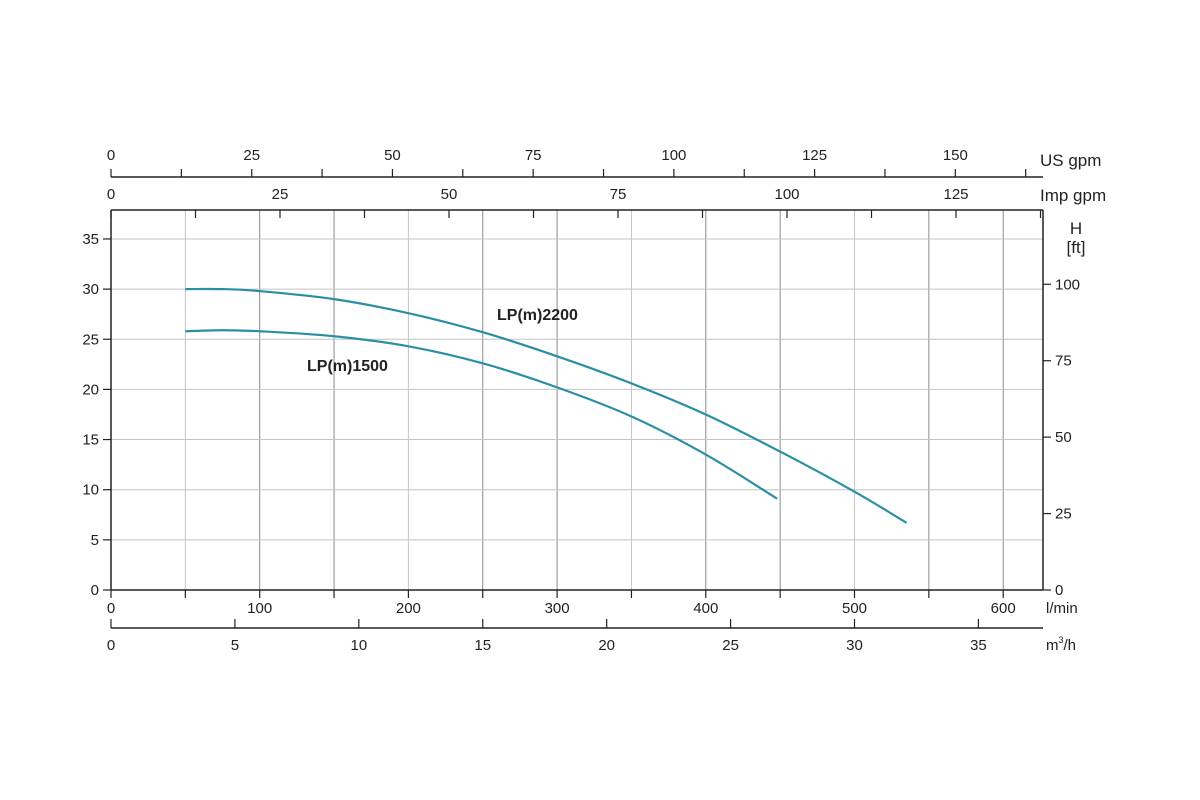 The image size is (1200, 800). I want to click on us-gpm-tick-label: 125, so click(814, 155).